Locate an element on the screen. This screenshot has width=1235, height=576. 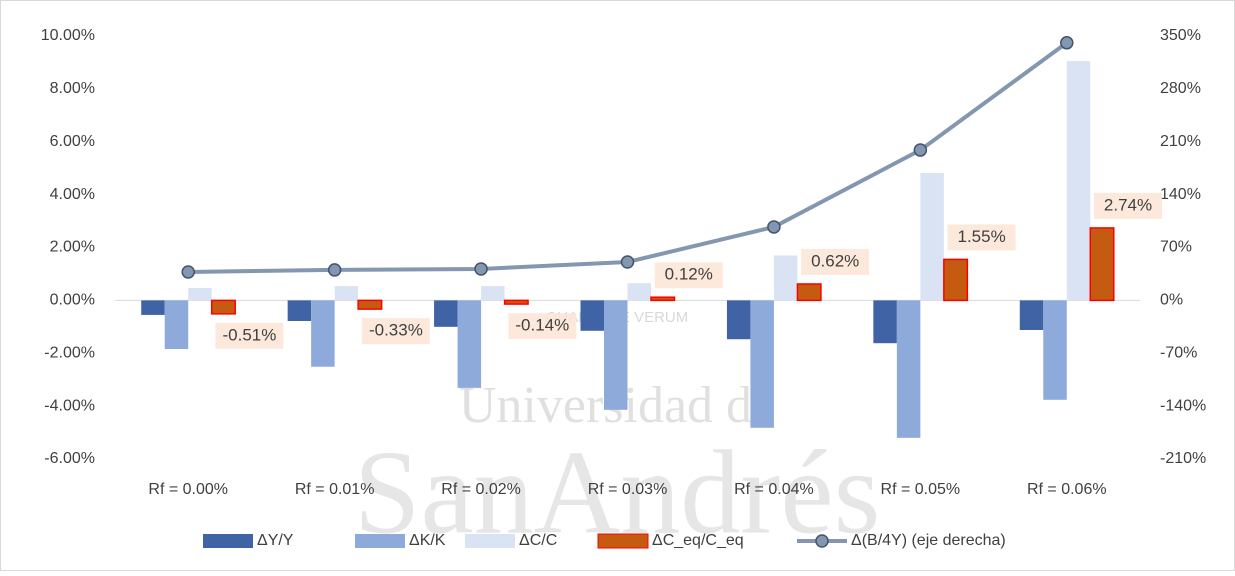
y2-tick-label: 350% is located at coordinates (1180, 35).